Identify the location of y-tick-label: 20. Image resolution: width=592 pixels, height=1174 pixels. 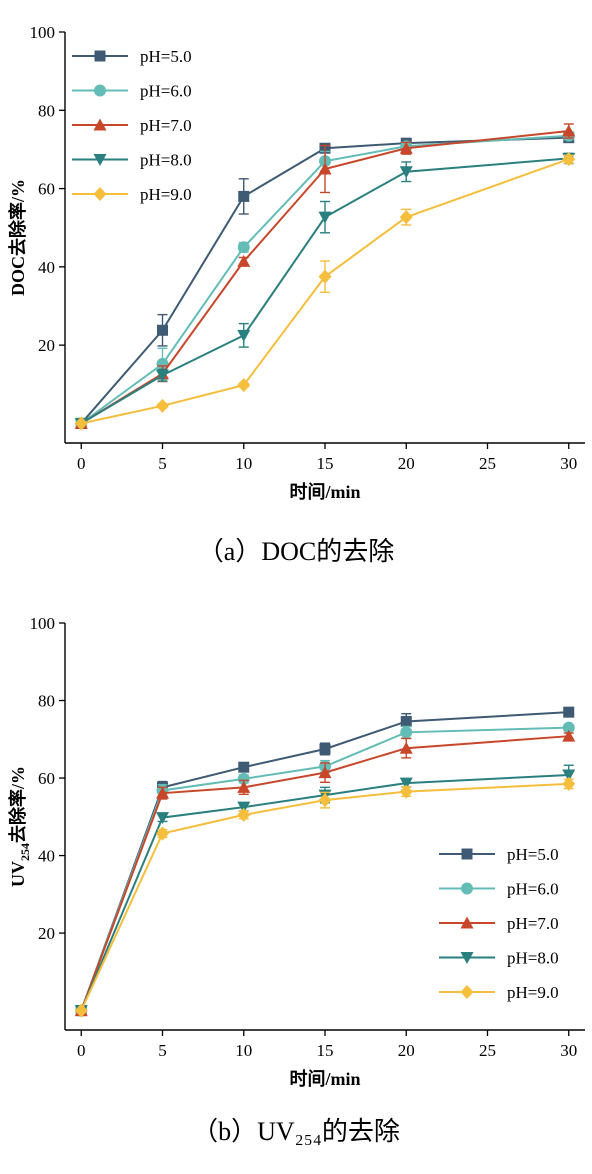
(46, 933).